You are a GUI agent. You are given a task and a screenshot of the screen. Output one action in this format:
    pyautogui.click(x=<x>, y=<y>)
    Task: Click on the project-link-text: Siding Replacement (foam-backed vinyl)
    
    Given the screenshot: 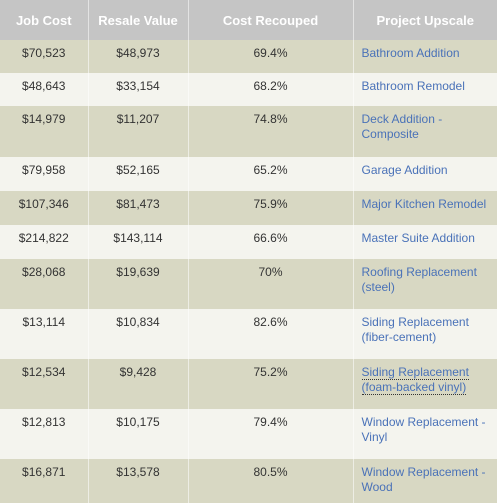 What is the action you would take?
    pyautogui.click(x=415, y=380)
    